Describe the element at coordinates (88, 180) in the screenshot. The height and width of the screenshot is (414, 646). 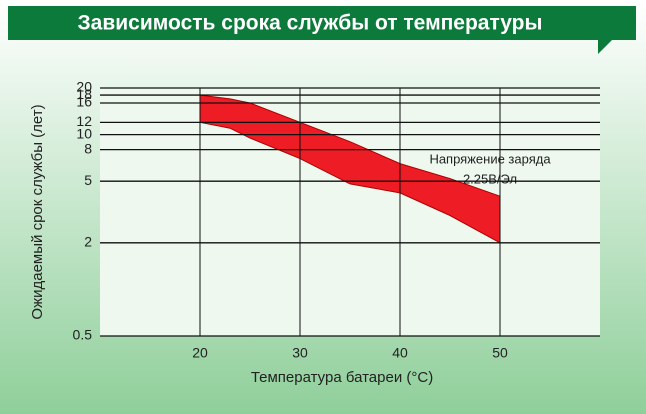
I see `y-tick-label: 5` at that location.